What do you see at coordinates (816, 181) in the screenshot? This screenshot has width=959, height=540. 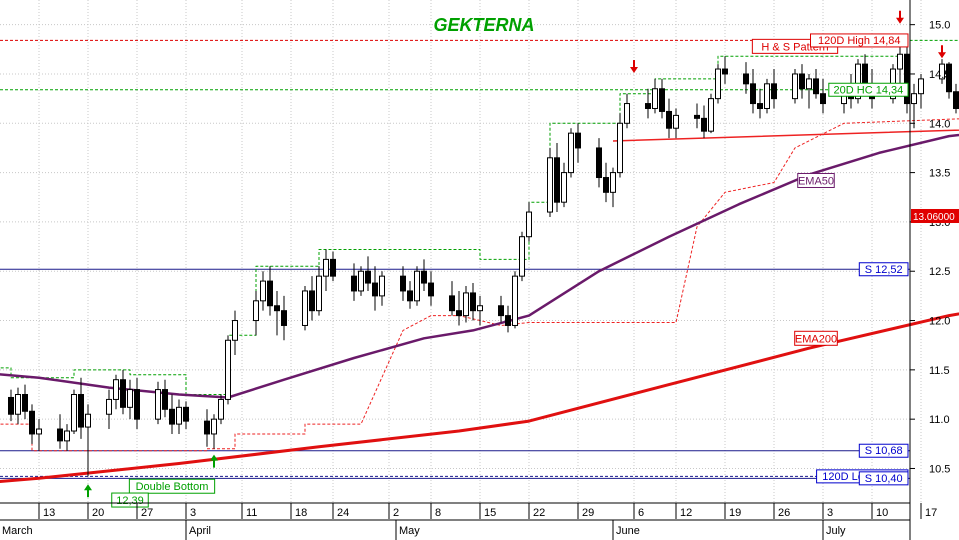 I see `annotation-text: EMA50` at bounding box center [816, 181].